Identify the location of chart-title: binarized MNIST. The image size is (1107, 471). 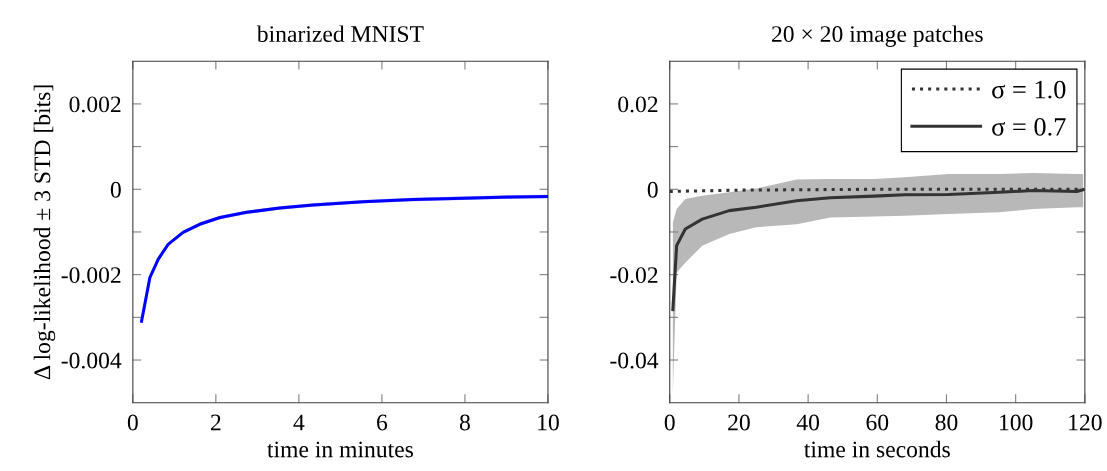
(340, 34).